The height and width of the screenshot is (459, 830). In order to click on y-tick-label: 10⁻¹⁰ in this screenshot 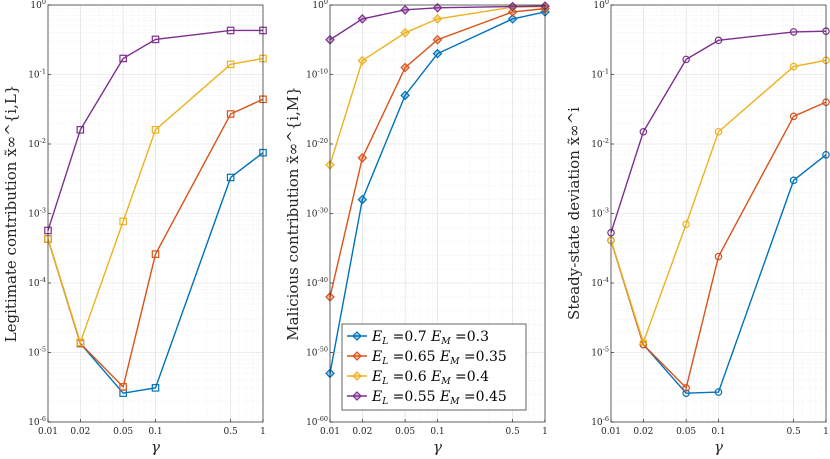, I will do `click(317, 74)`.